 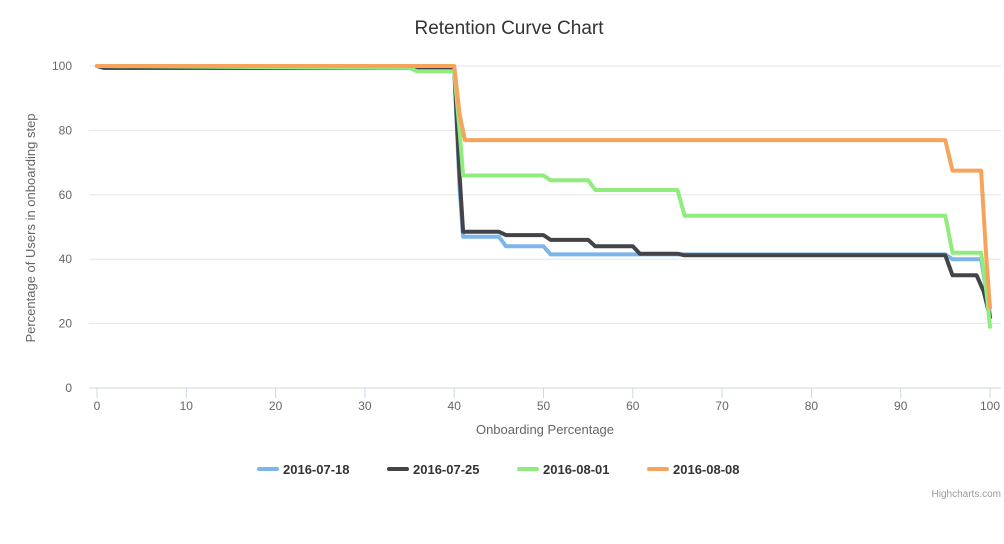 What do you see at coordinates (706, 469) in the screenshot?
I see `legend-label: 2016-08-08` at bounding box center [706, 469].